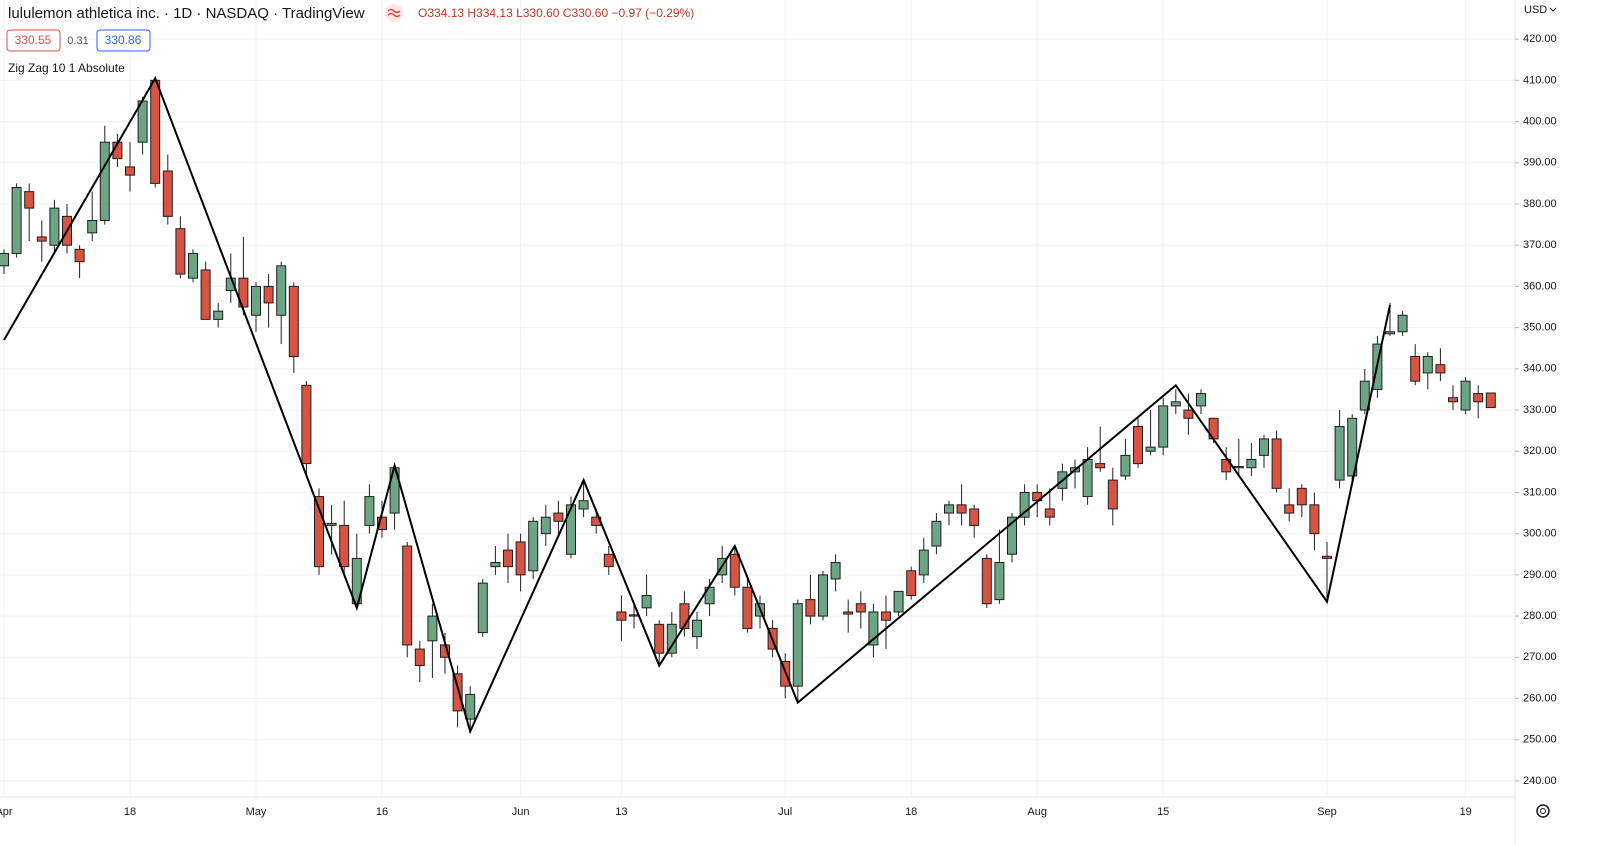 The image size is (1599, 845). Describe the element at coordinates (621, 812) in the screenshot. I see `x-tick-label: 13` at that location.